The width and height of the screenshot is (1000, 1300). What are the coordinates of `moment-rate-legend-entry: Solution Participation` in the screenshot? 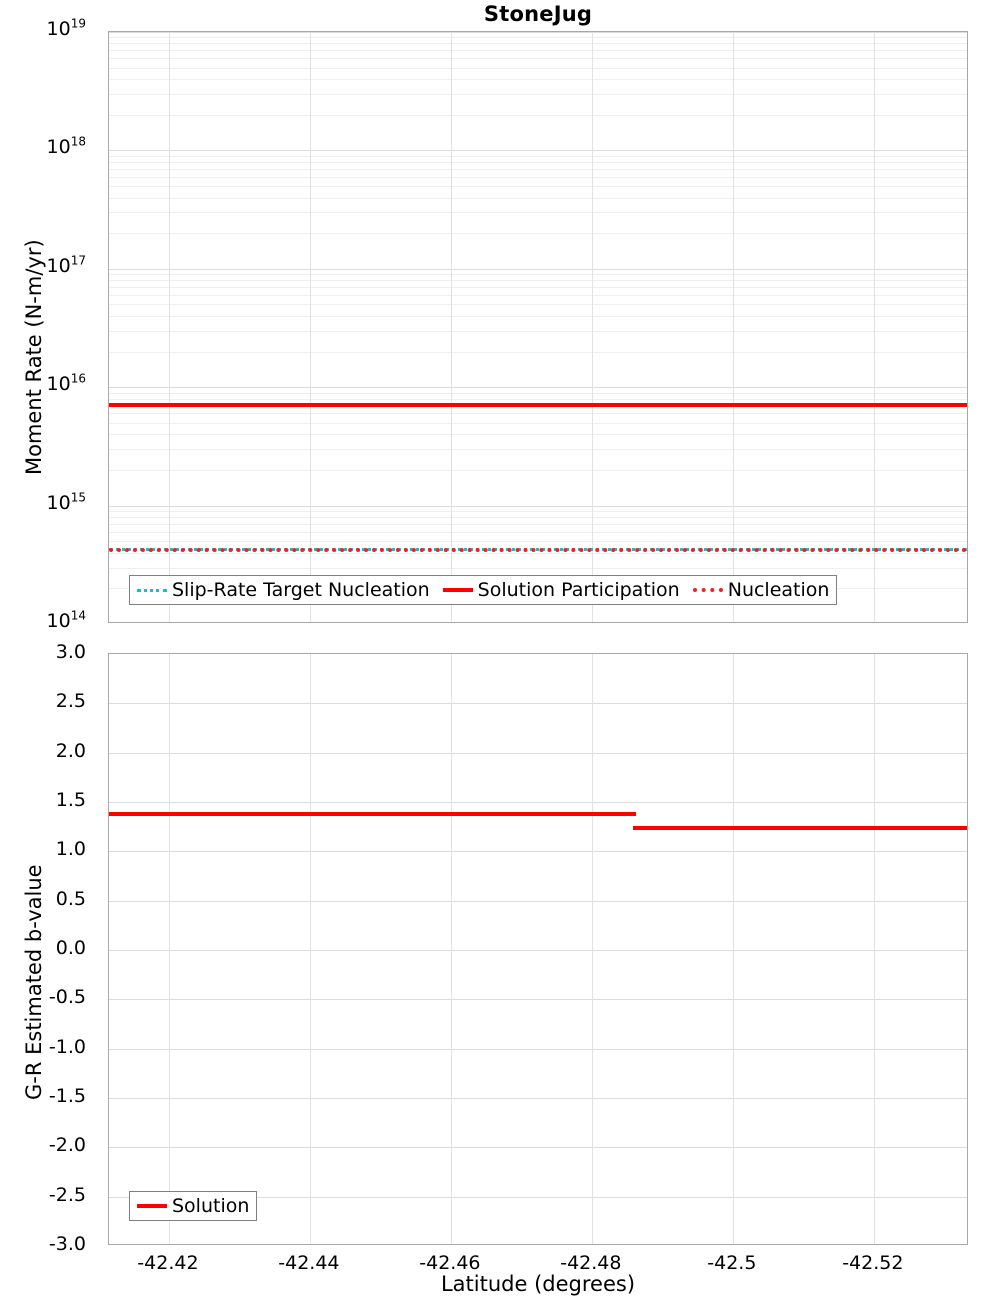 It's located at (561, 590).